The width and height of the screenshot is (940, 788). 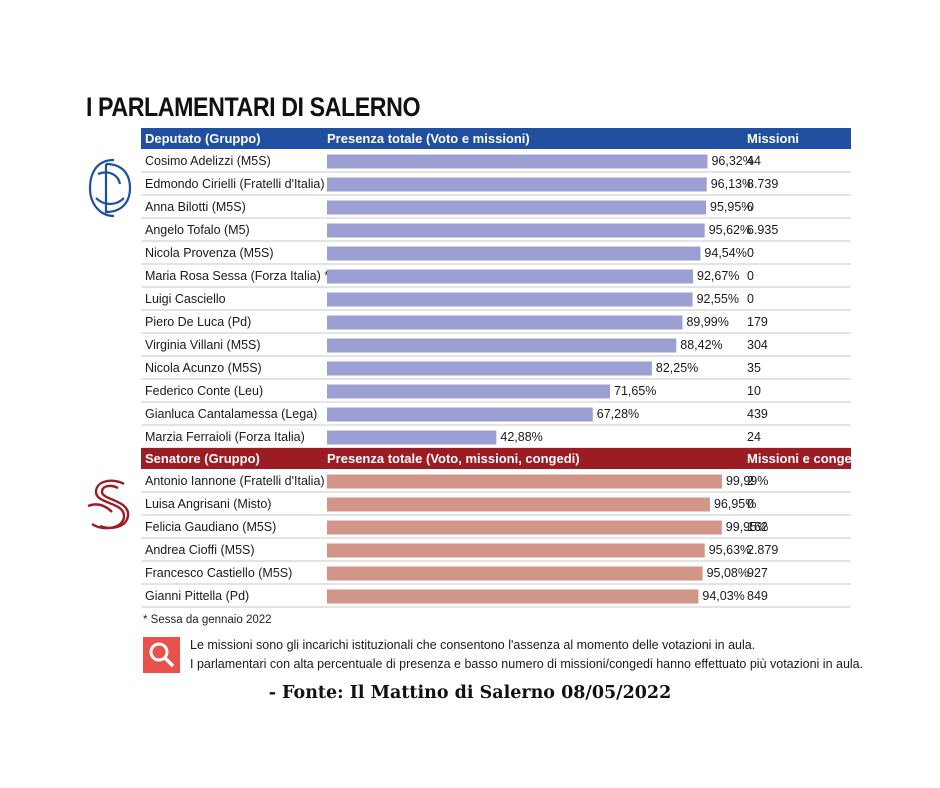 What do you see at coordinates (757, 414) in the screenshot?
I see `row-extra-value: 439` at bounding box center [757, 414].